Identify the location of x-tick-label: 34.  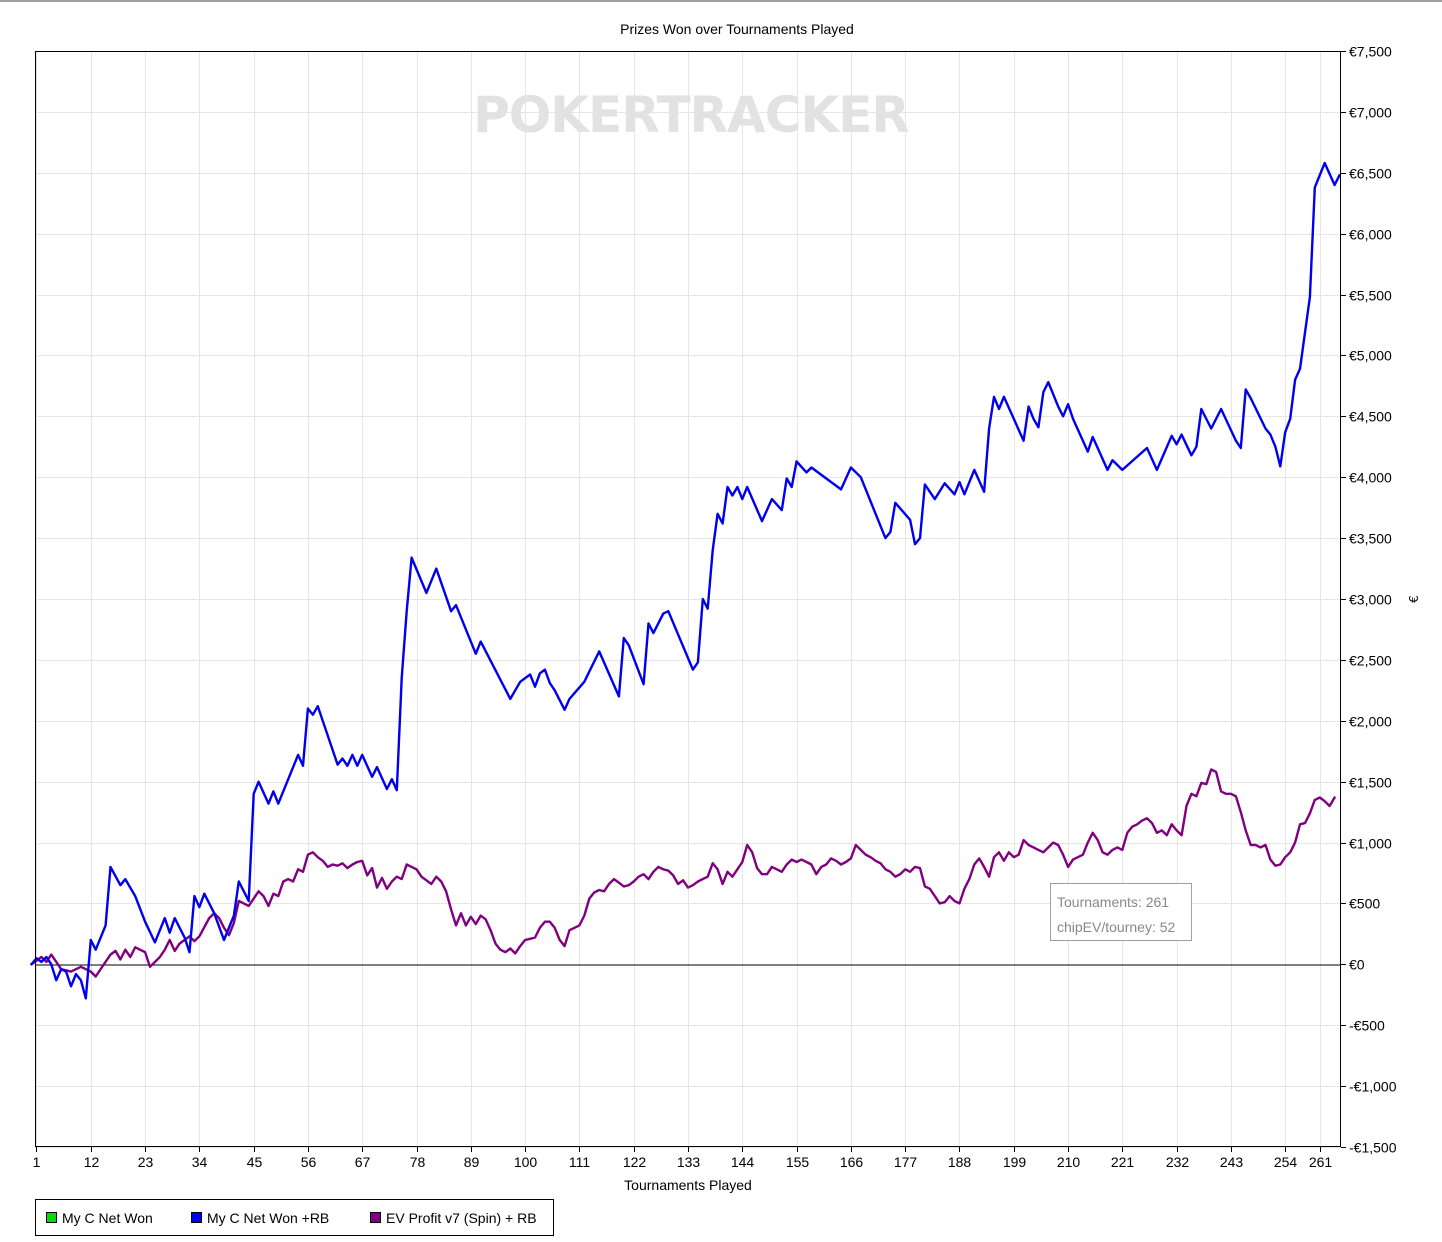
(200, 1162).